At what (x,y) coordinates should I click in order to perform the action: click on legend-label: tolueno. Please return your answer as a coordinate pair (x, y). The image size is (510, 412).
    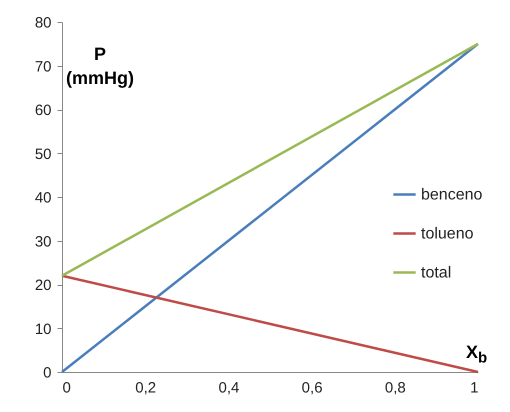
    Looking at the image, I should click on (447, 234).